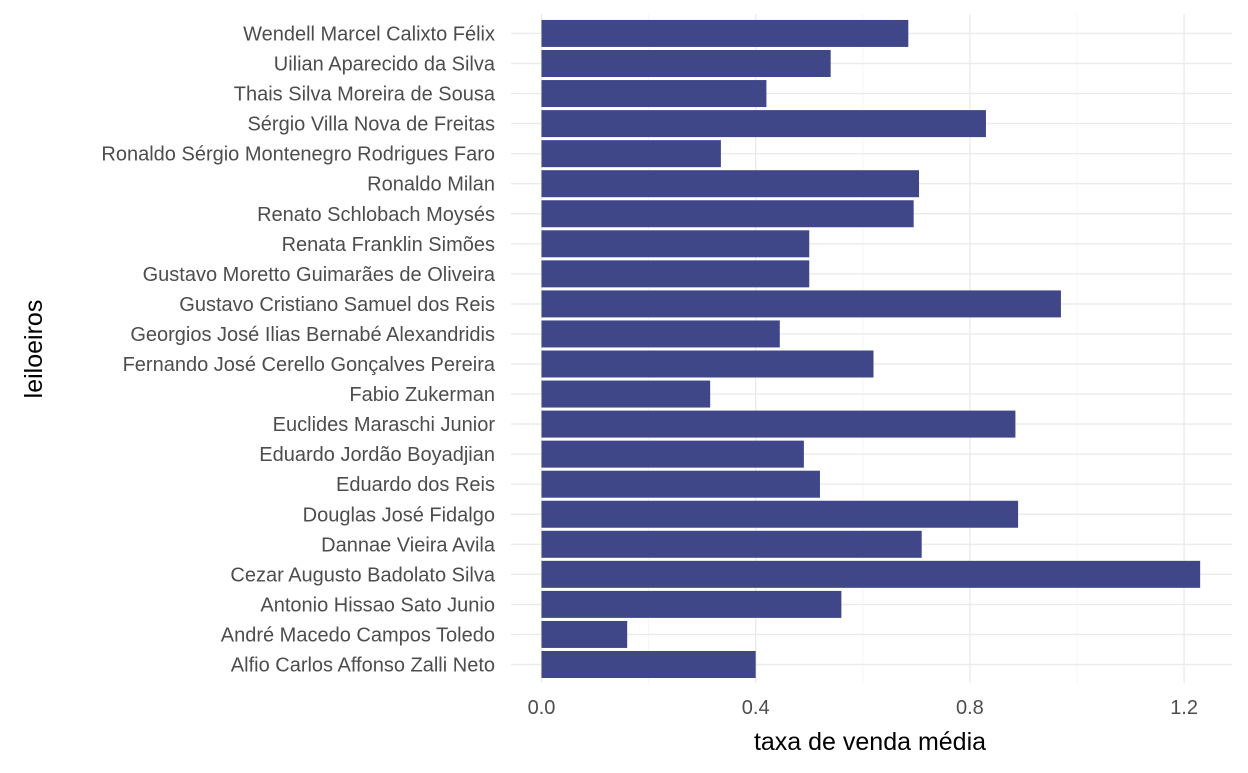 This screenshot has height=773, width=1248. I want to click on x-axis-title: taxa de venda média, so click(870, 742).